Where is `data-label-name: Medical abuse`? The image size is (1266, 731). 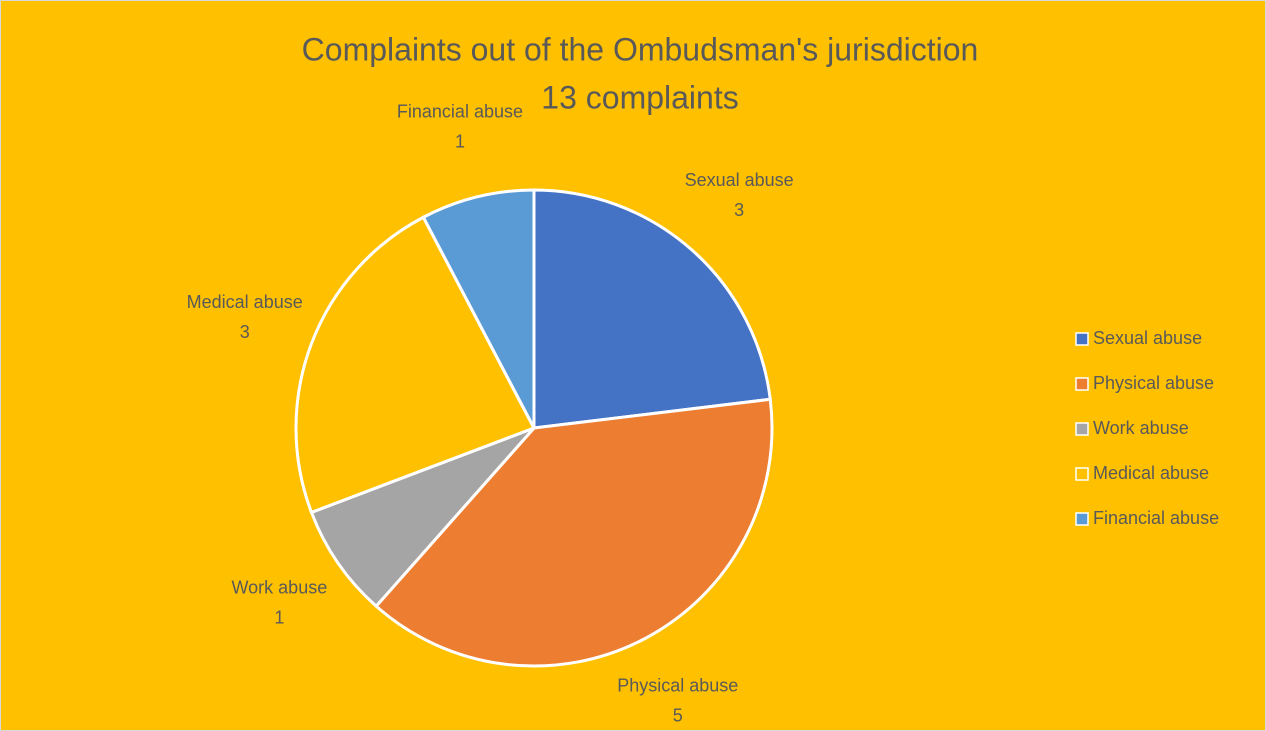 data-label-name: Medical abuse is located at coordinates (245, 302).